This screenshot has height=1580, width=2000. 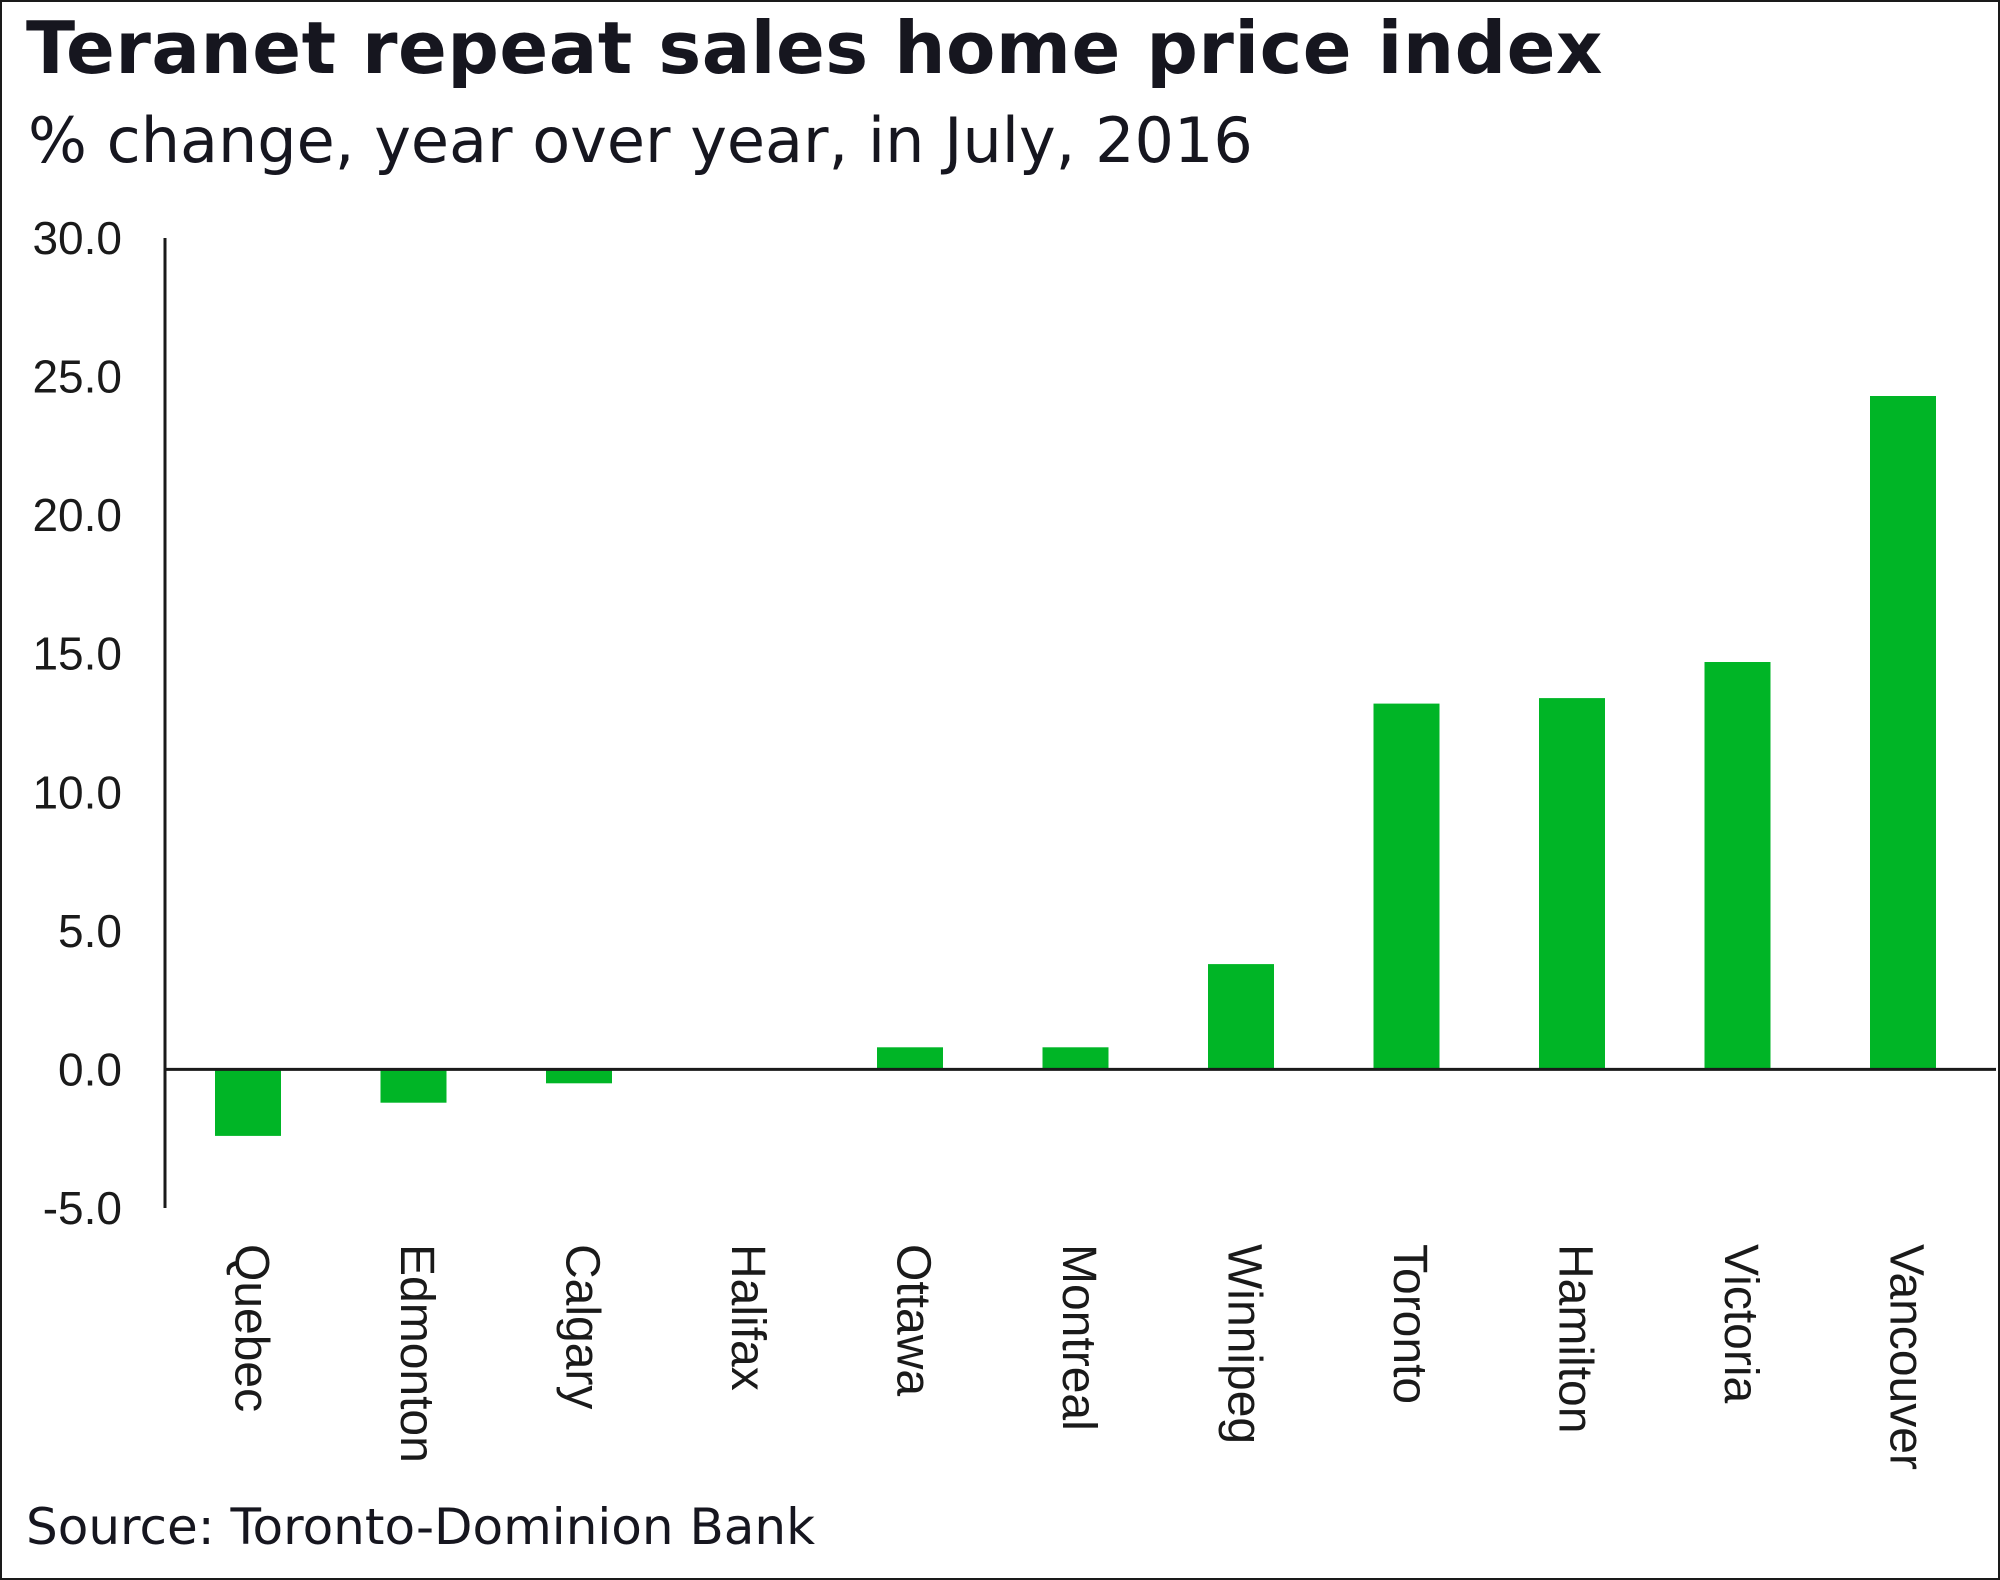 I want to click on bar-winnipeg, so click(x=1241, y=1017).